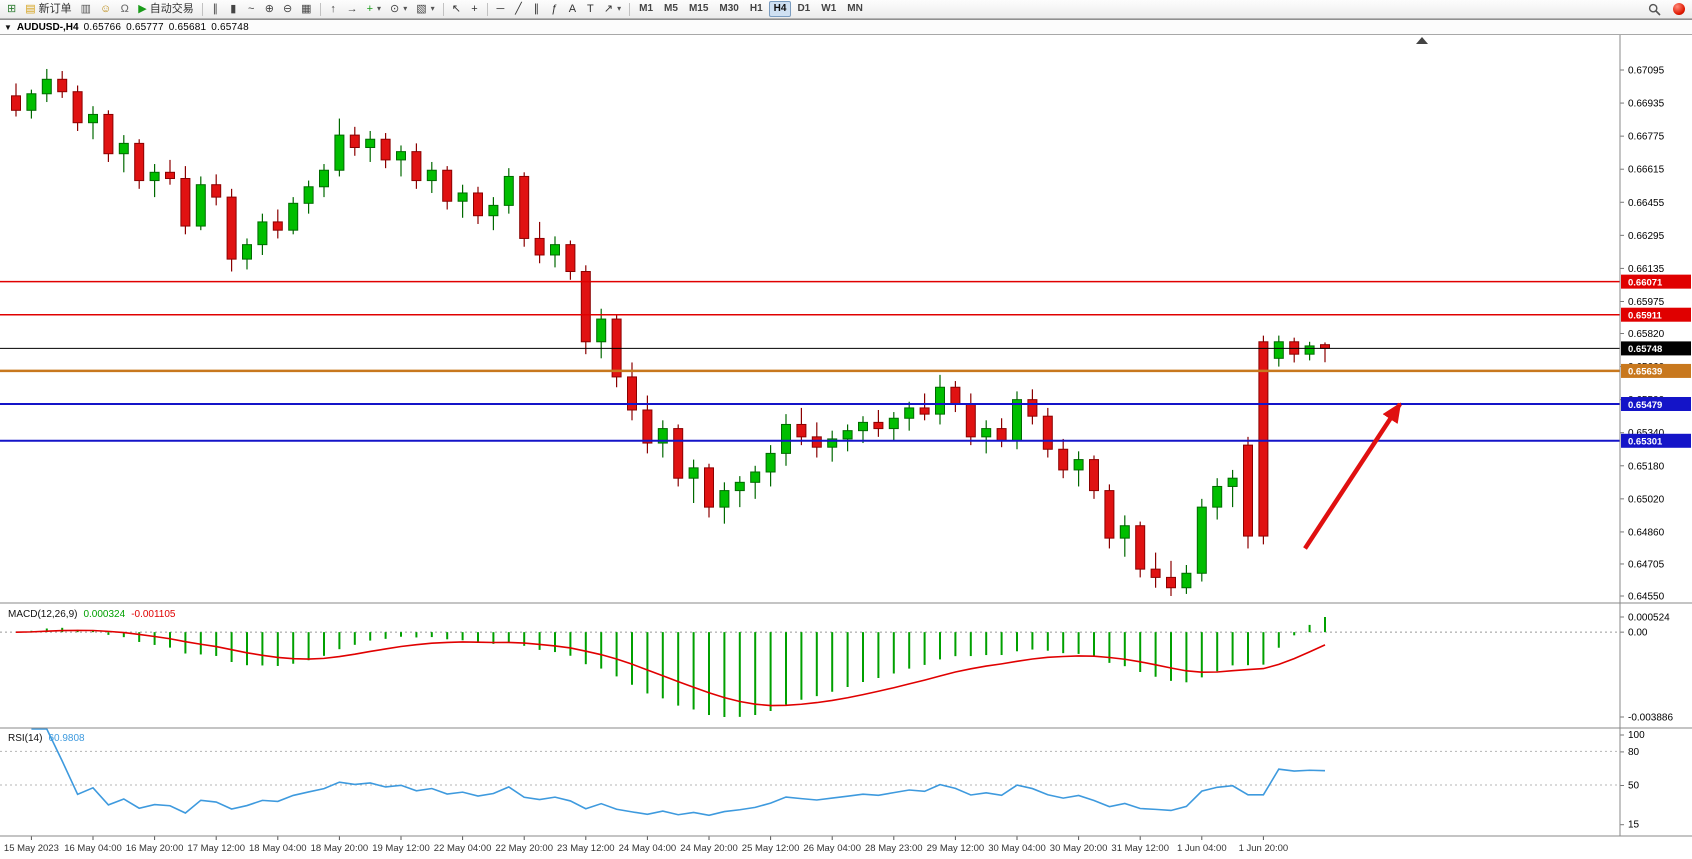 The image size is (1692, 859). I want to click on timeframe-m5-button: M5, so click(671, 9).